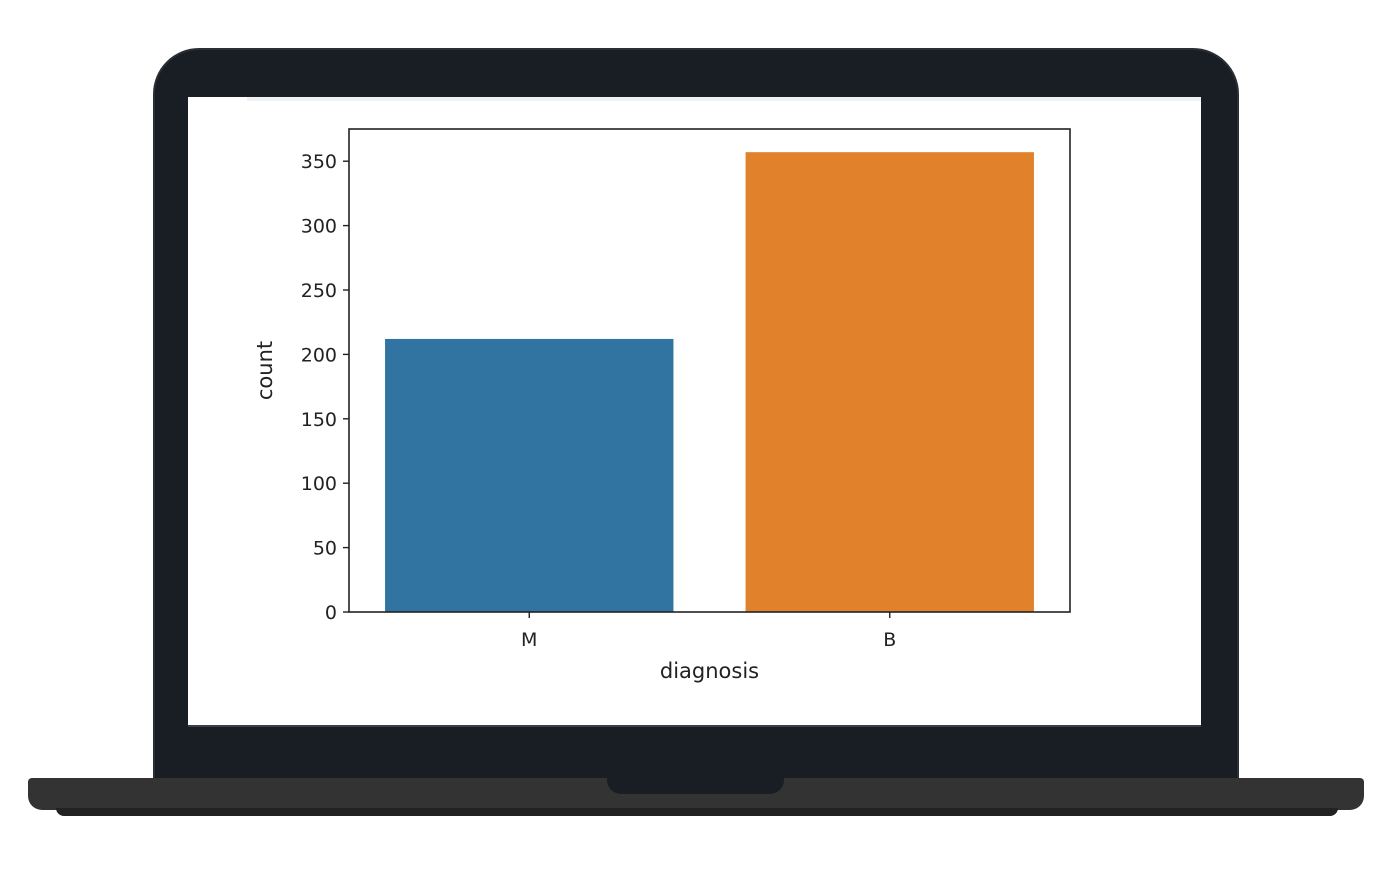 This screenshot has height=886, width=1394. I want to click on screen-top-edge, so click(724, 99).